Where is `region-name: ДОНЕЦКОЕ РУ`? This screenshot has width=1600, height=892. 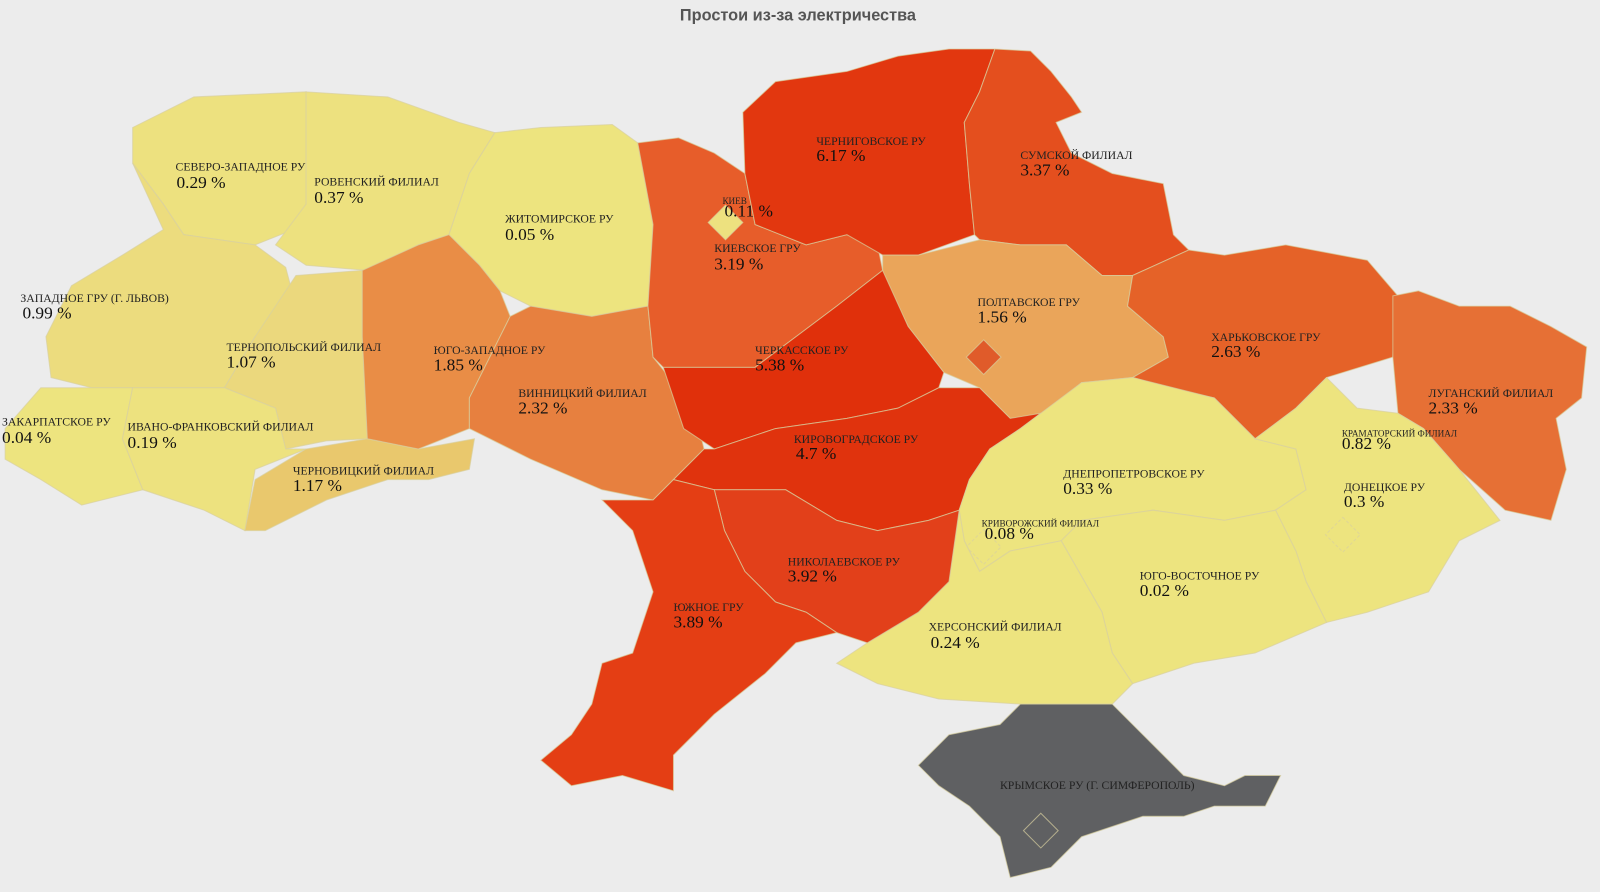 region-name: ДОНЕЦКОЕ РУ is located at coordinates (1385, 487).